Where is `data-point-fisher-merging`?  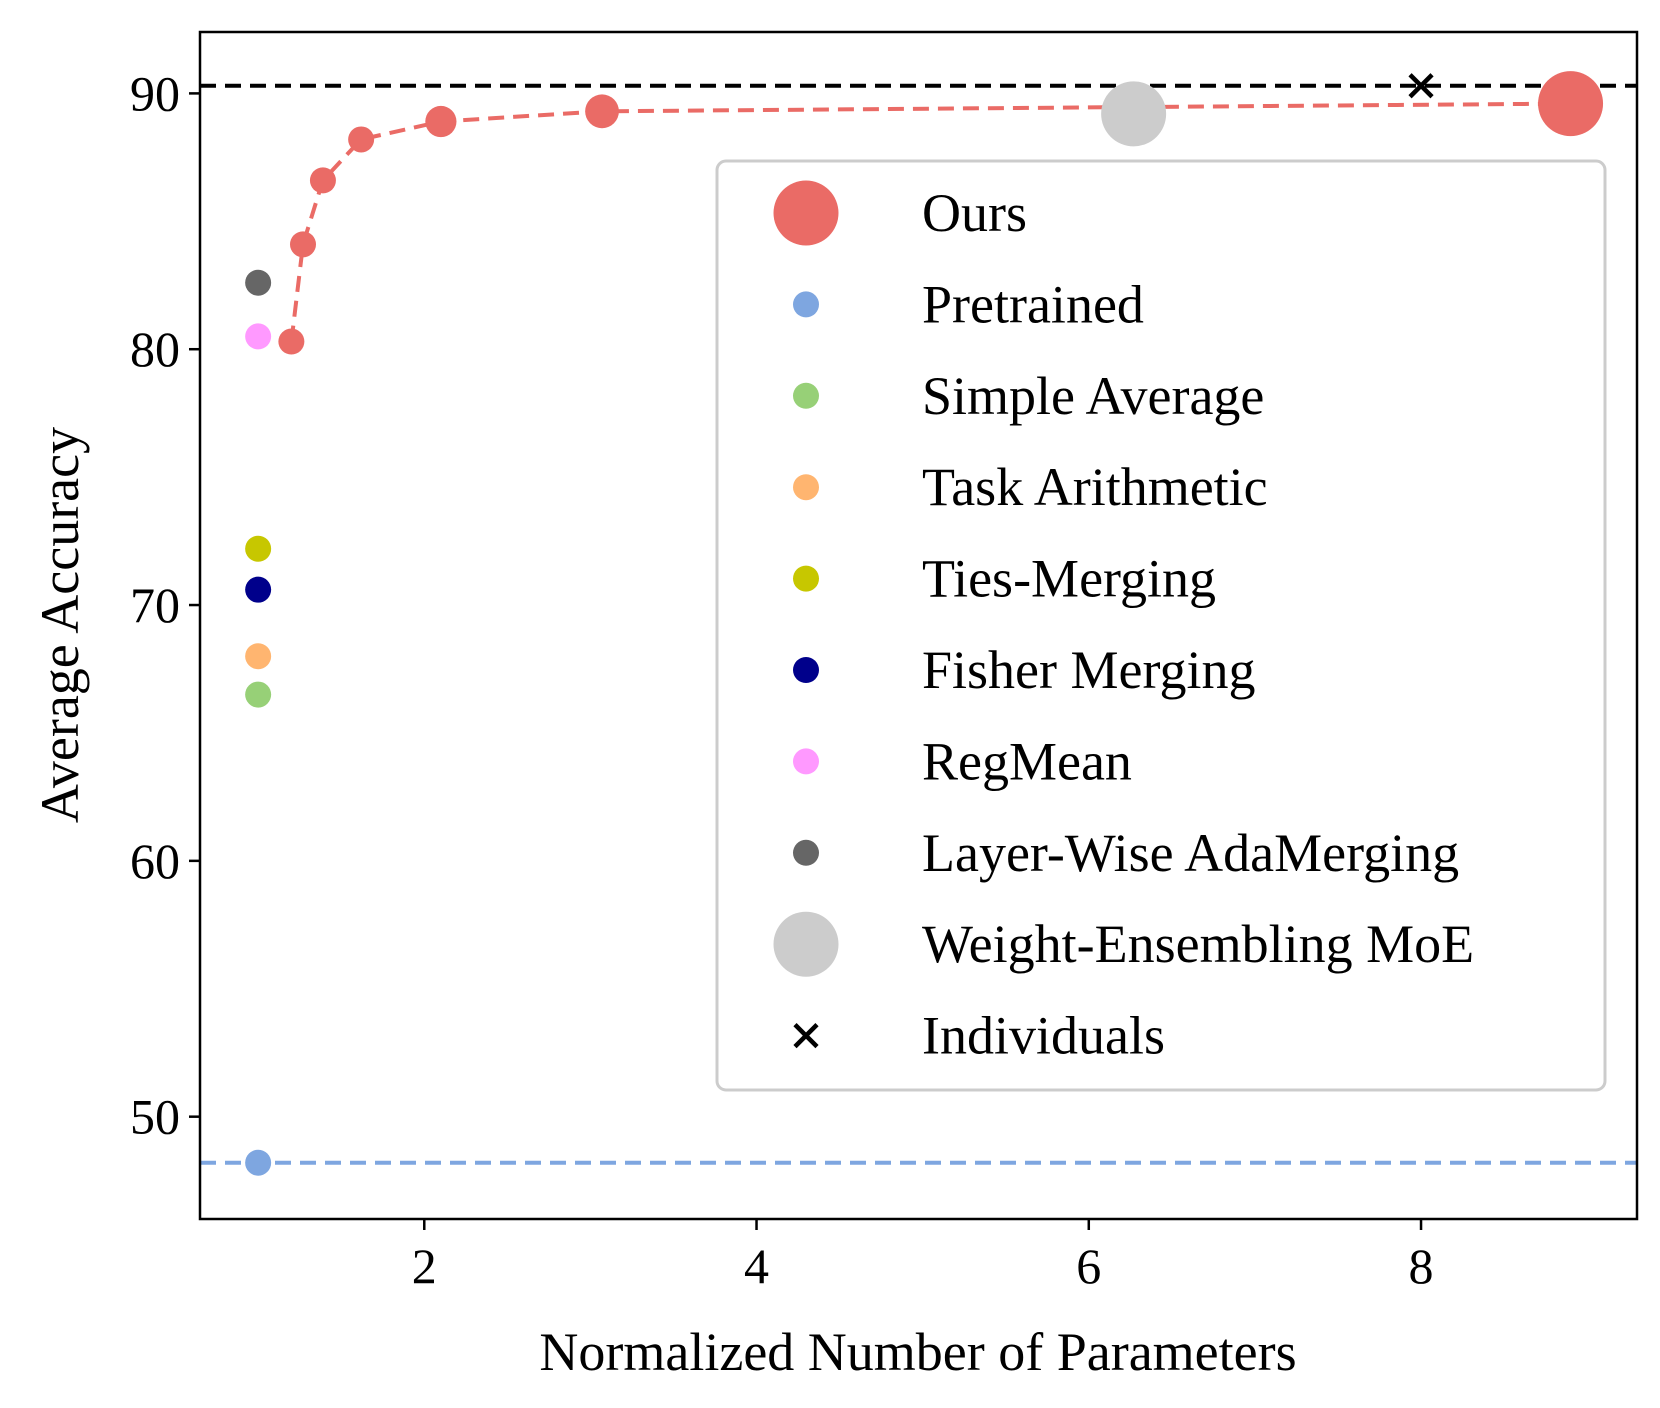
data-point-fisher-merging is located at coordinates (258, 589).